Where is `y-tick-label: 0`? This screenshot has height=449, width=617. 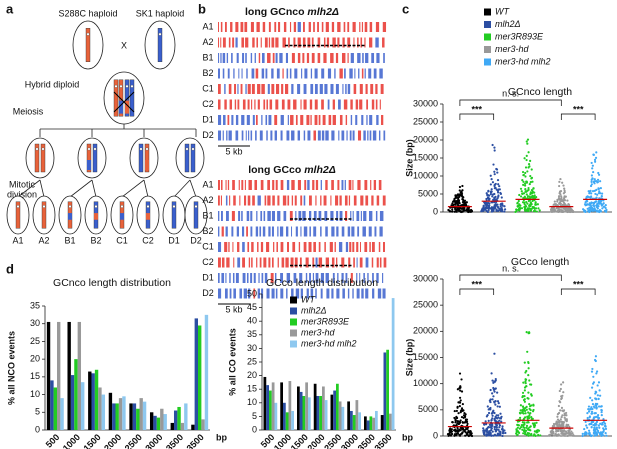
y-tick-label: 0 is located at coordinates (435, 211).